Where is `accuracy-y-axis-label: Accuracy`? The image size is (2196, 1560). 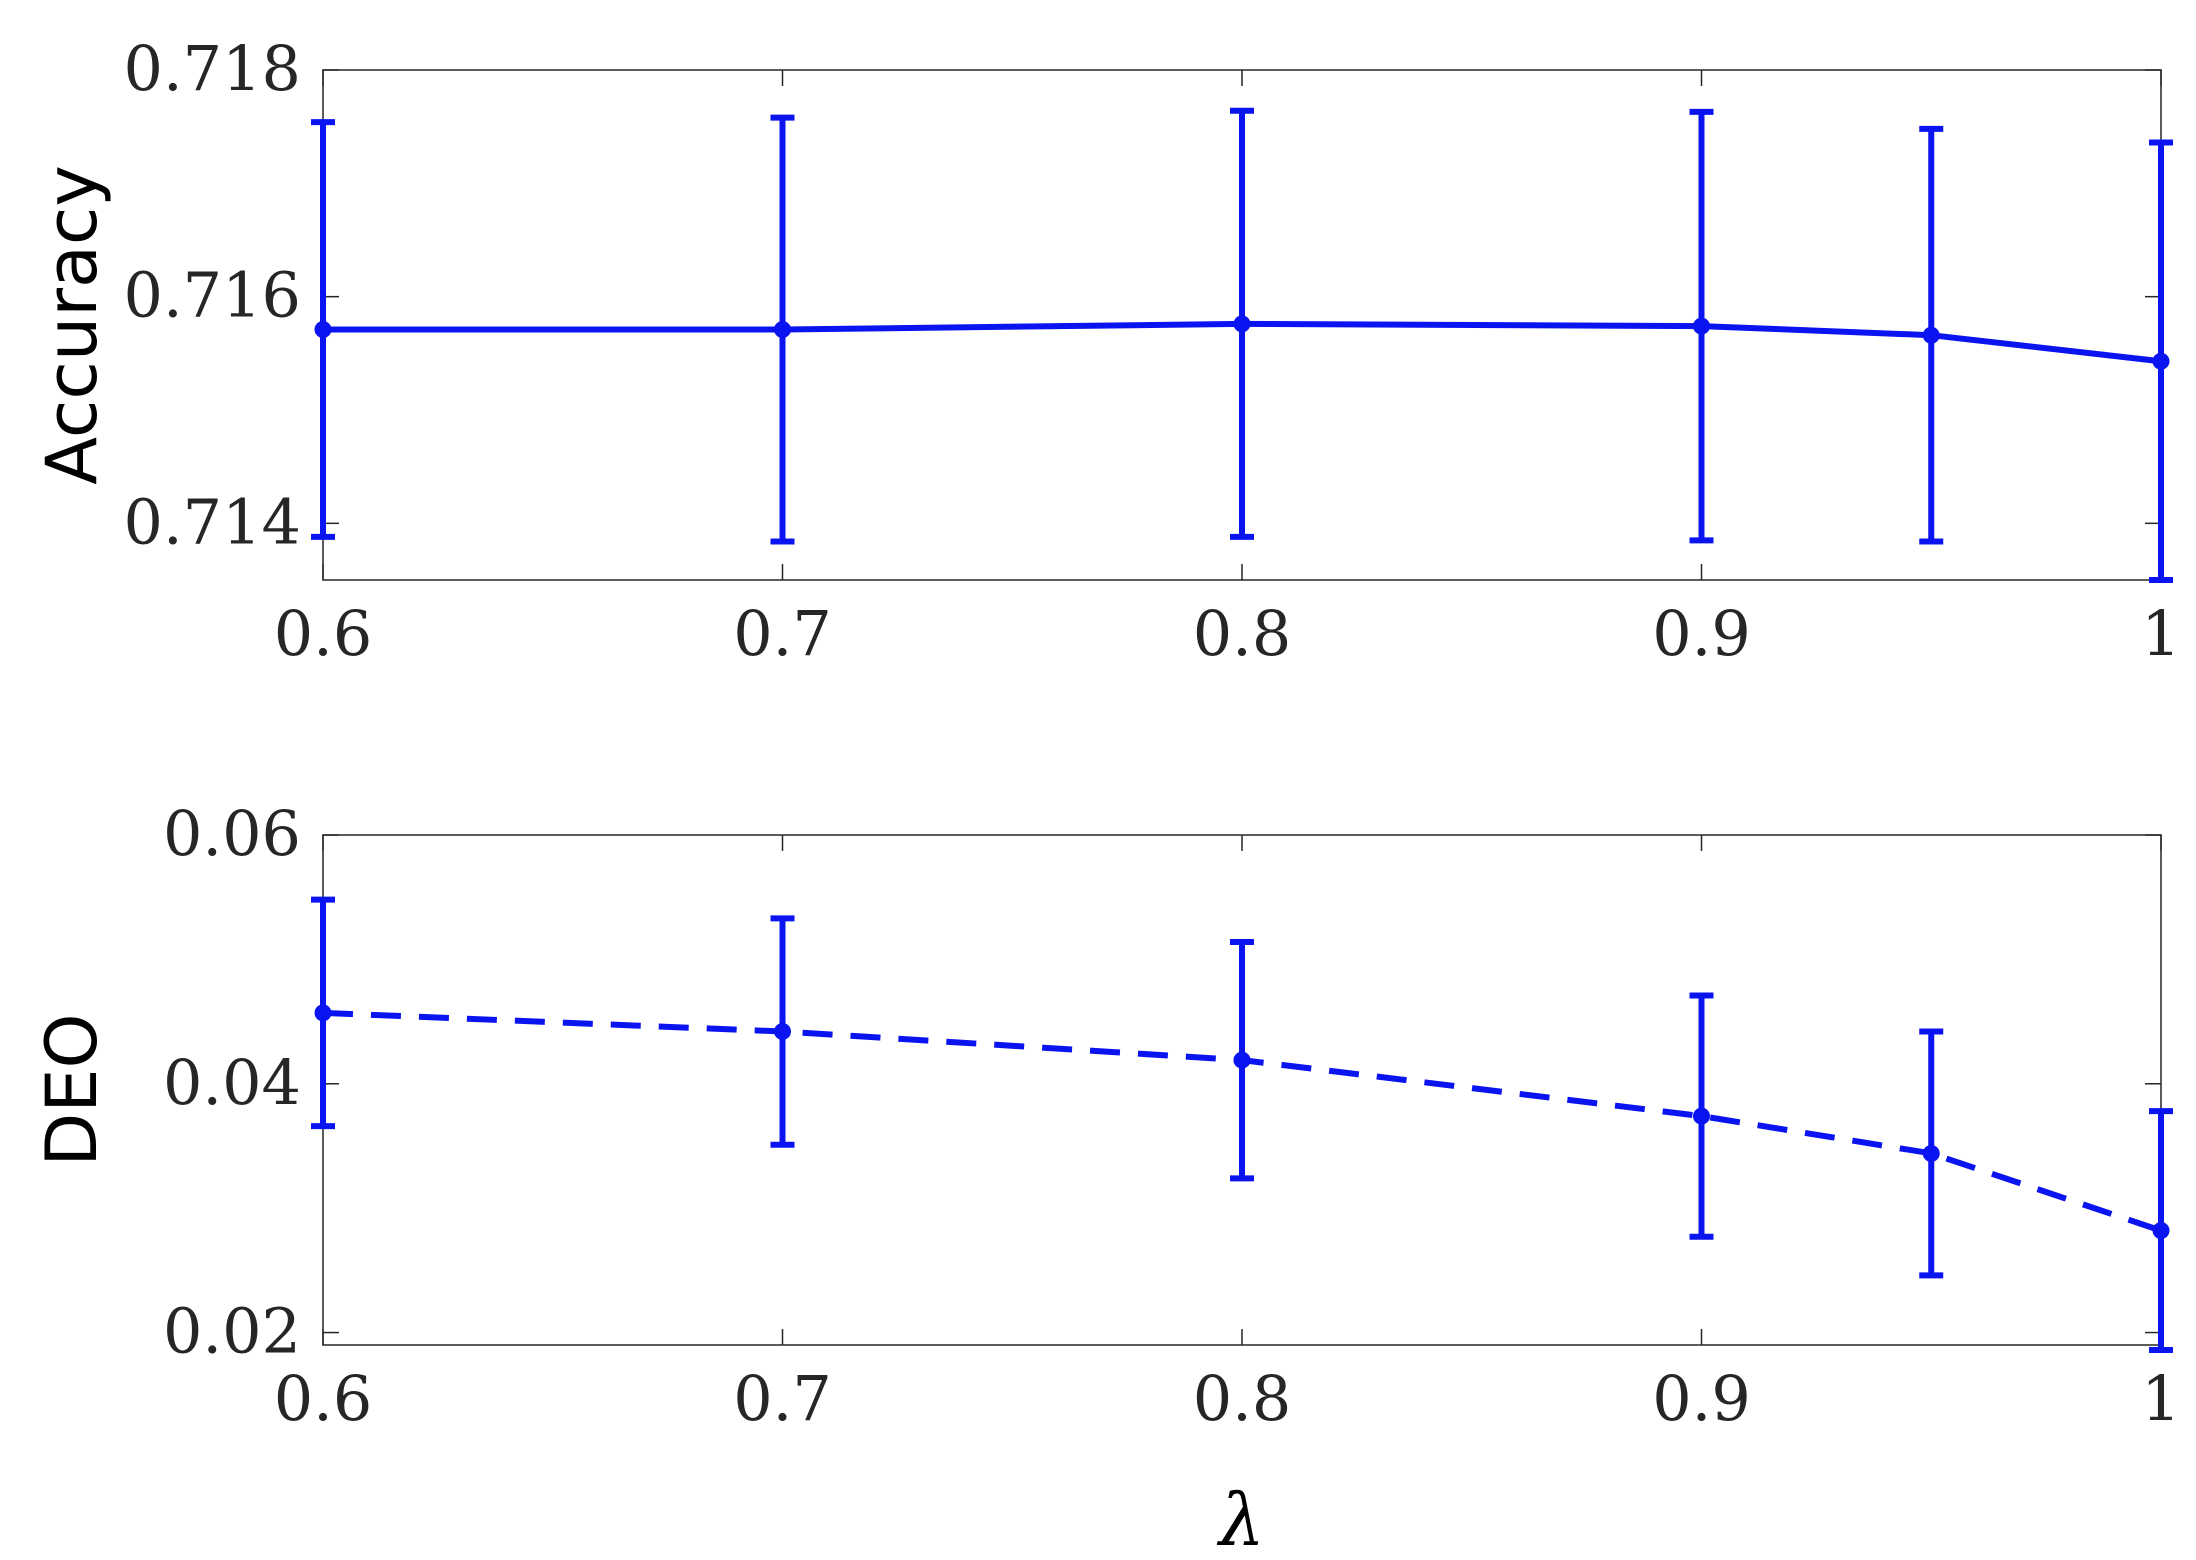
accuracy-y-axis-label: Accuracy is located at coordinates (72, 325).